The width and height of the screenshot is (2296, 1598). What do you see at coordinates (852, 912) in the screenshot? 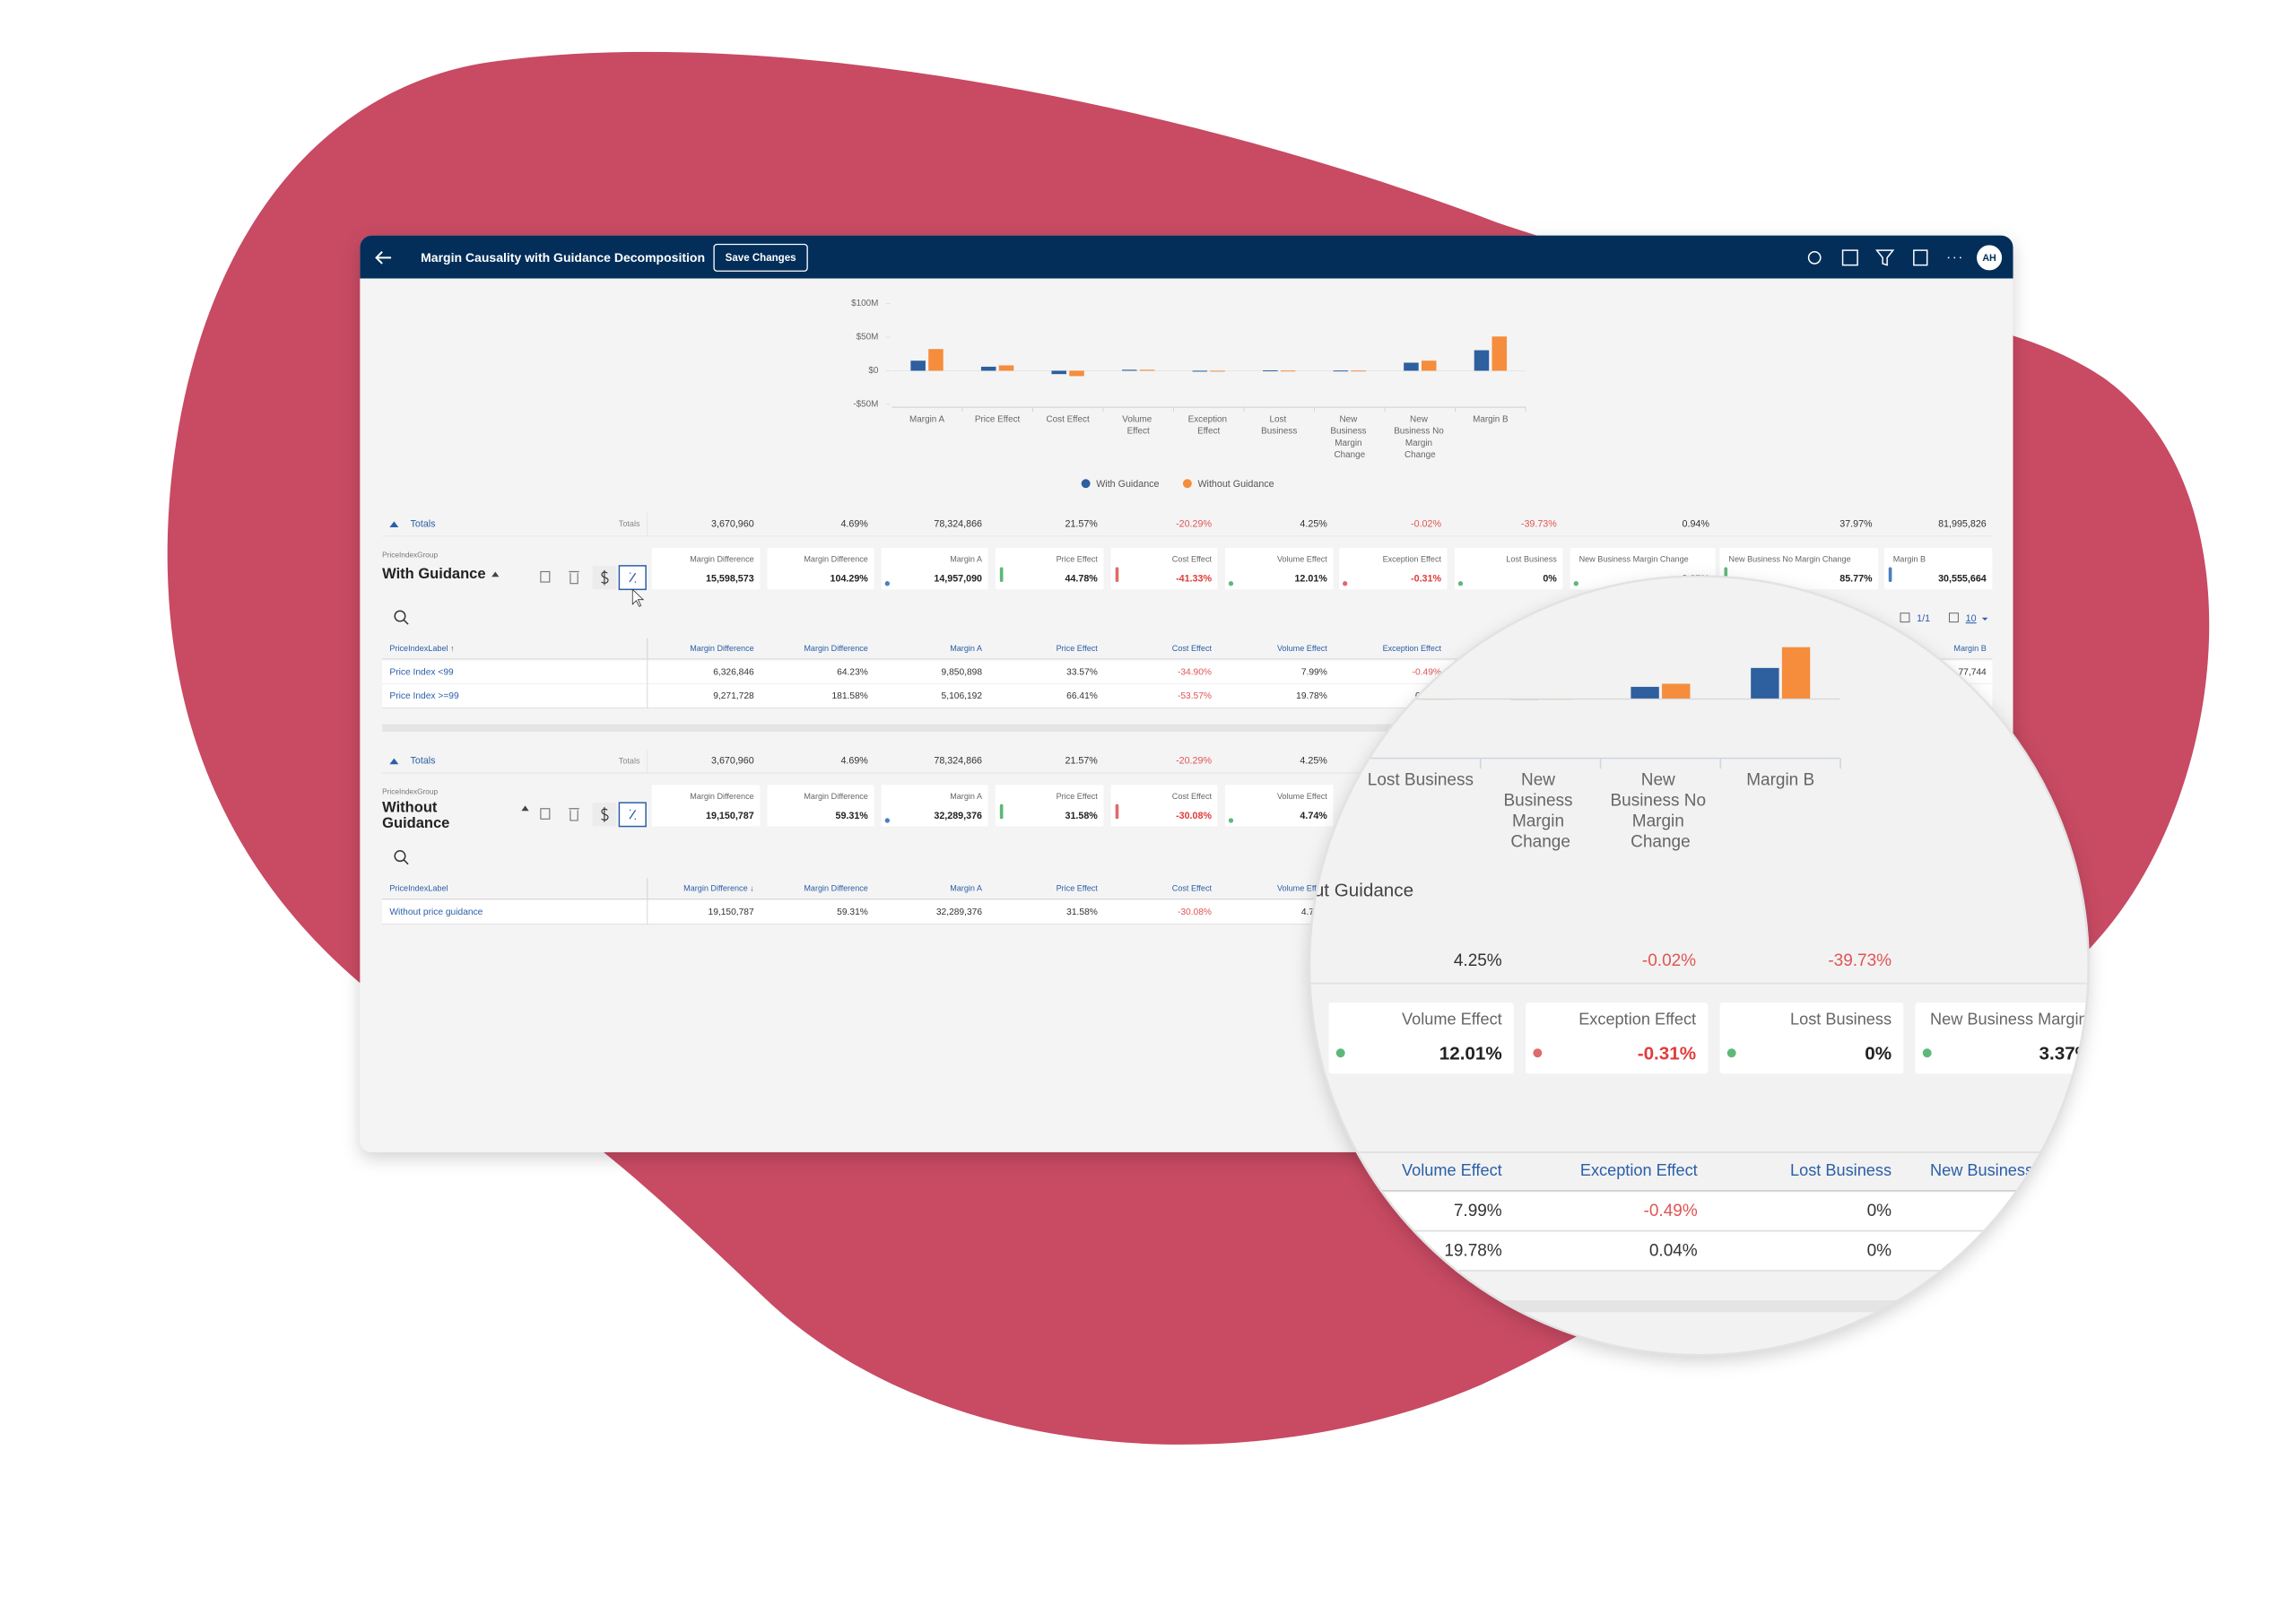
I see `table-cell: 59.31%` at bounding box center [852, 912].